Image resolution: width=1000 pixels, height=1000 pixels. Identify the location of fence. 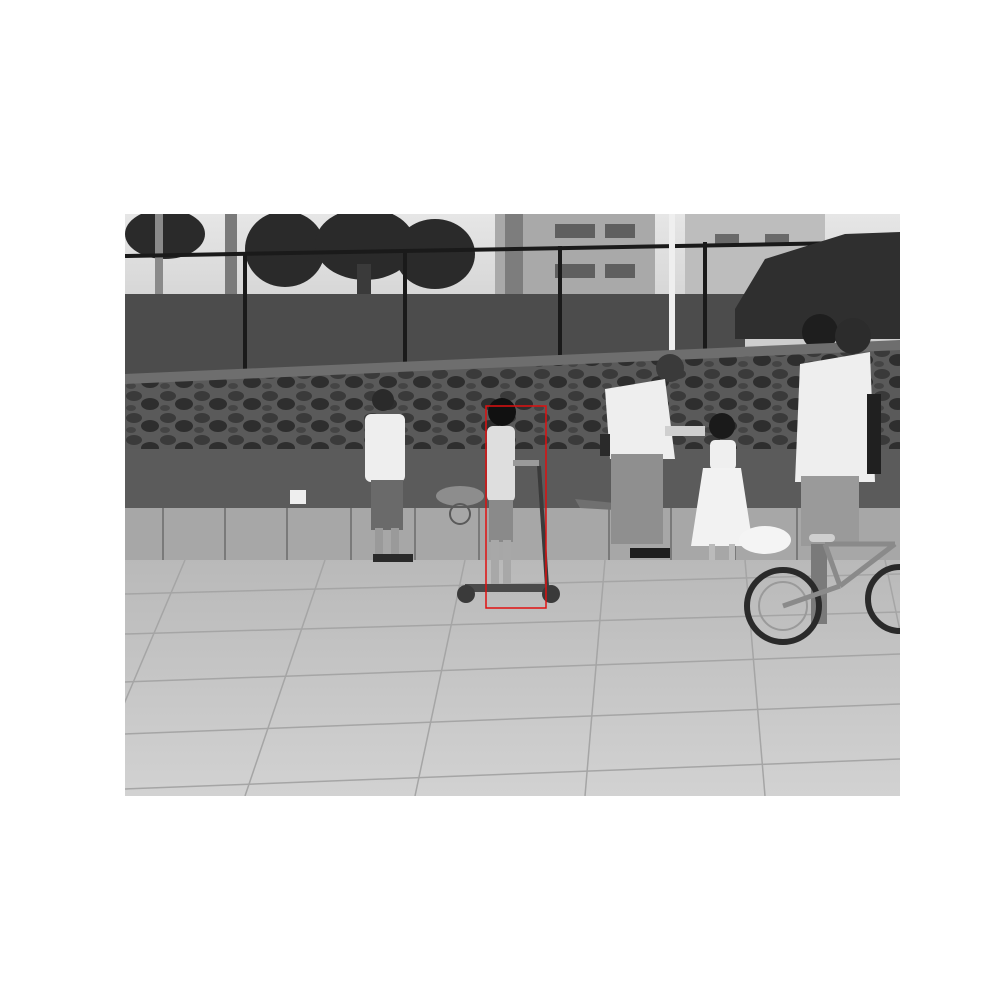
(512, 307).